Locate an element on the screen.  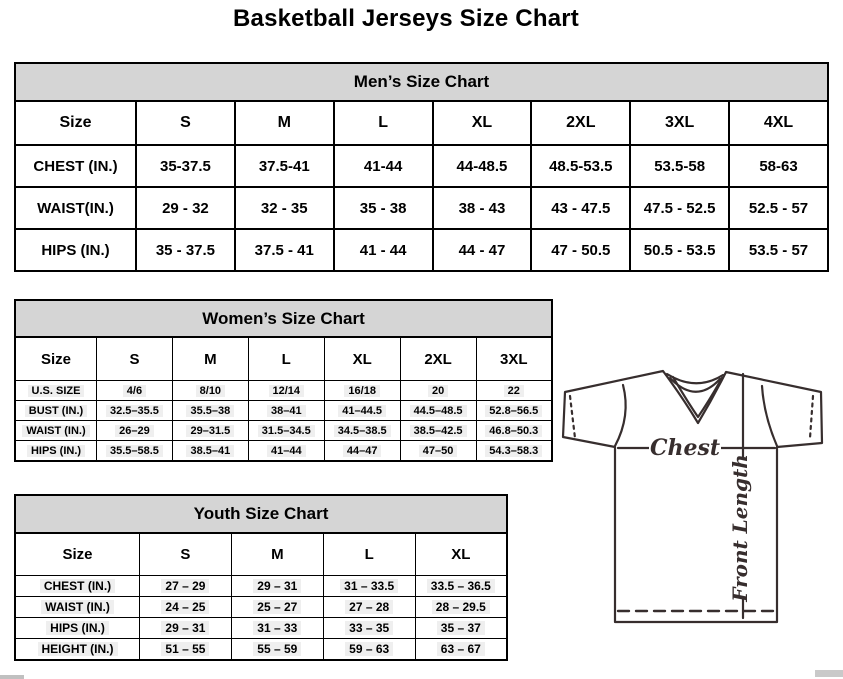
collar-arc-outer is located at coordinates (695, 378).